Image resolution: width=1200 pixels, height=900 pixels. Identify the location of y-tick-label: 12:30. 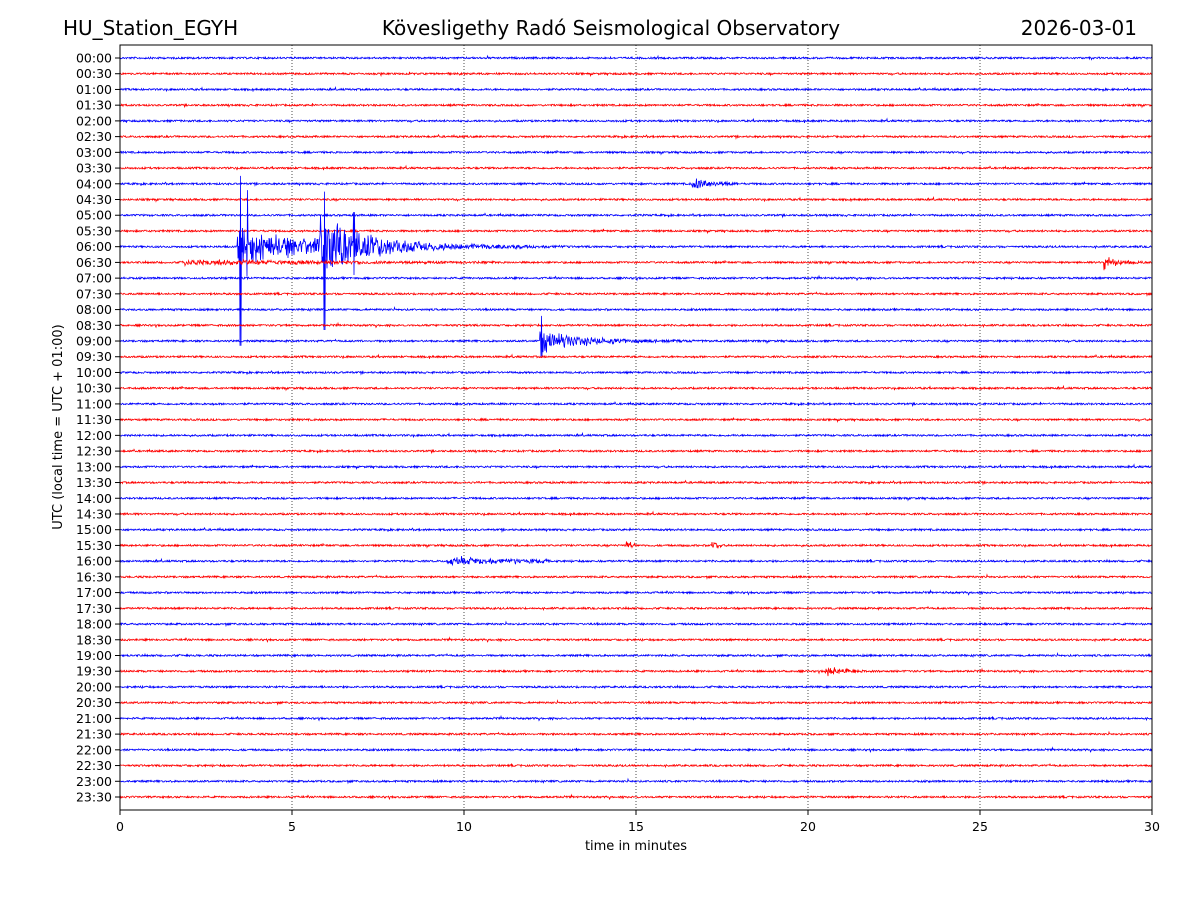
(94, 451).